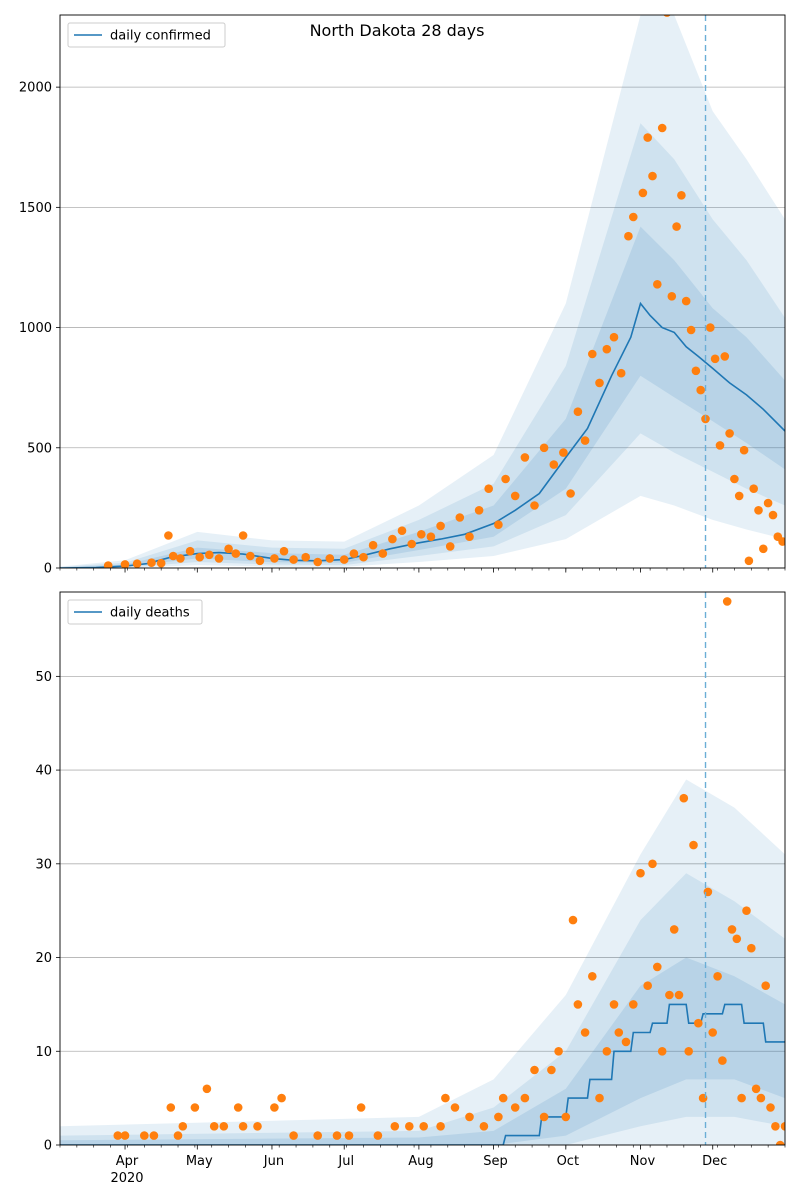 The width and height of the screenshot is (800, 1200). What do you see at coordinates (43, 1052) in the screenshot?
I see `y-tick-label: 10` at bounding box center [43, 1052].